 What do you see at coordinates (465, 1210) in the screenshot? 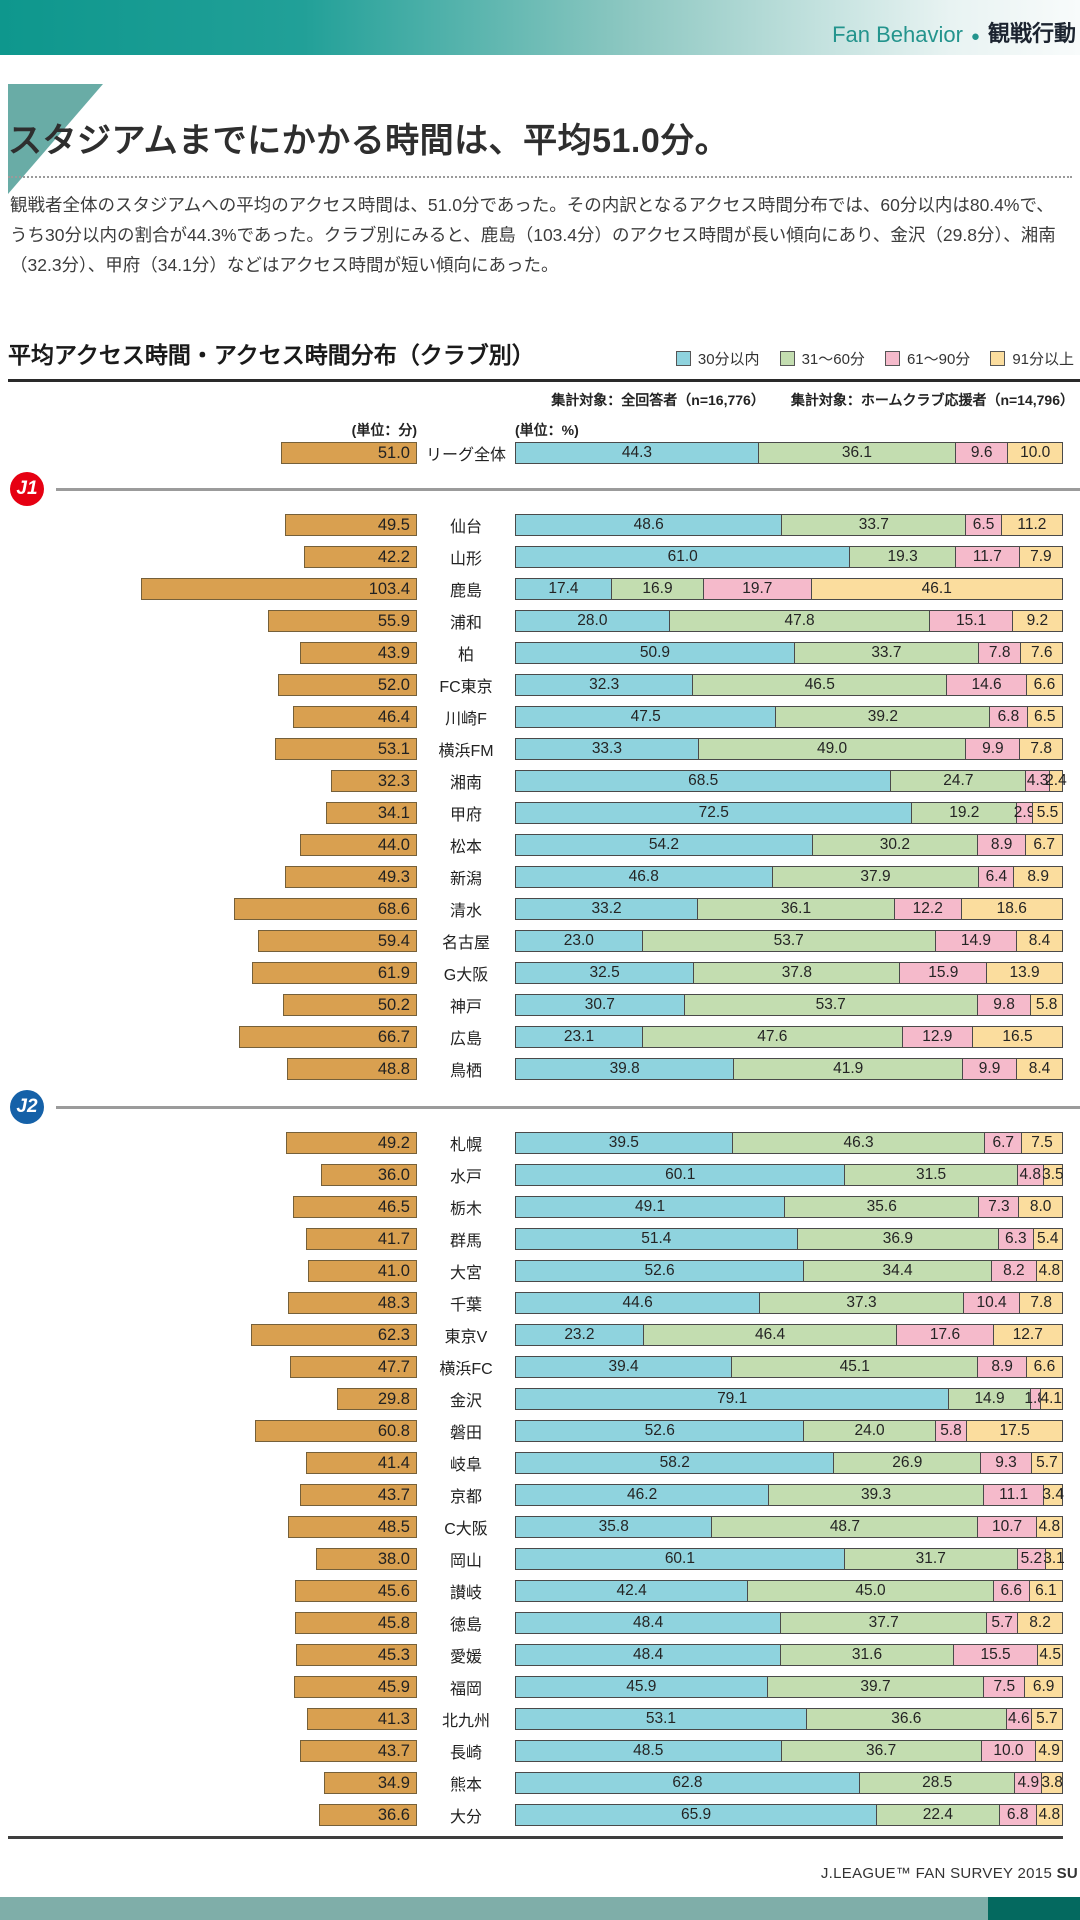
I see `club-label: 栃木` at bounding box center [465, 1210].